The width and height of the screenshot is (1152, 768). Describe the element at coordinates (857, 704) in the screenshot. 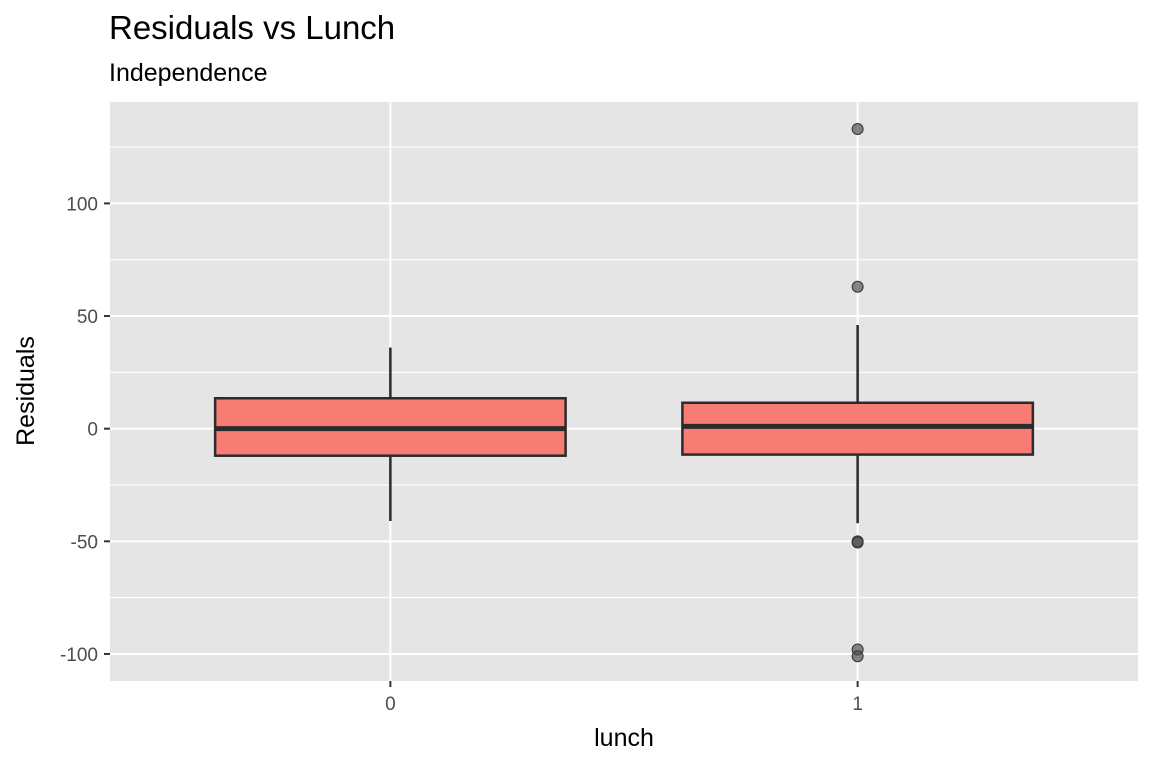

I see `x-tick-label: 1` at that location.